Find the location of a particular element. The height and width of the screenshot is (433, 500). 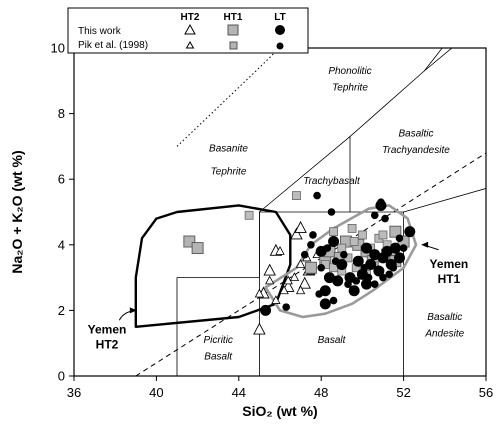

yemen-annotation: HT1 is located at coordinates (449, 279).